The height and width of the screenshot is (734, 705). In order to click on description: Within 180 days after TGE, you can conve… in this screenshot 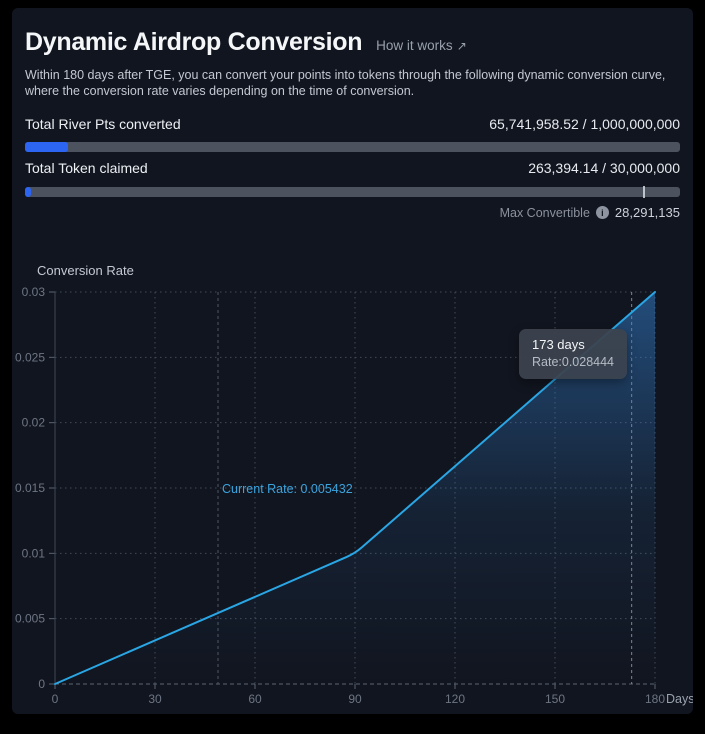, I will do `click(352, 83)`.